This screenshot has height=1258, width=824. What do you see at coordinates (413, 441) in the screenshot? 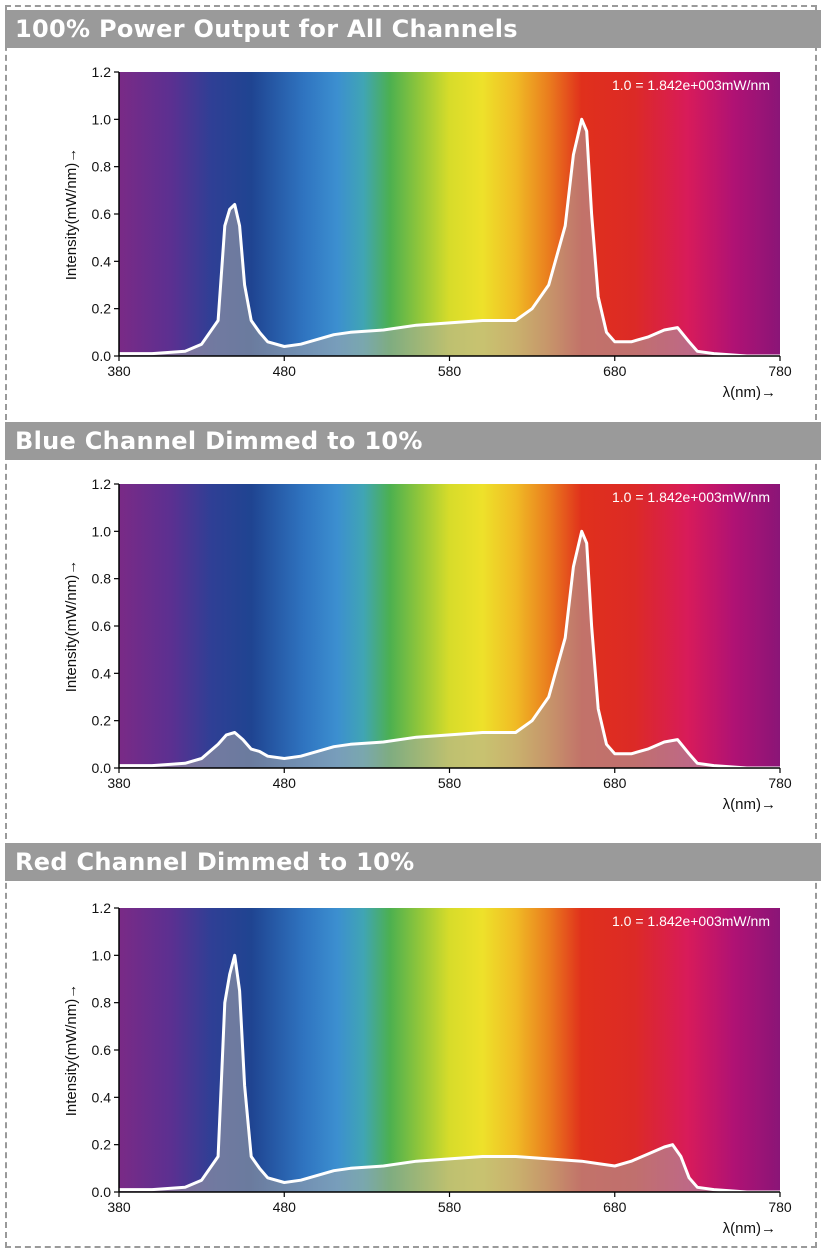
I see `panel-2-title: Blue Channel Dimmed to 10%` at bounding box center [413, 441].